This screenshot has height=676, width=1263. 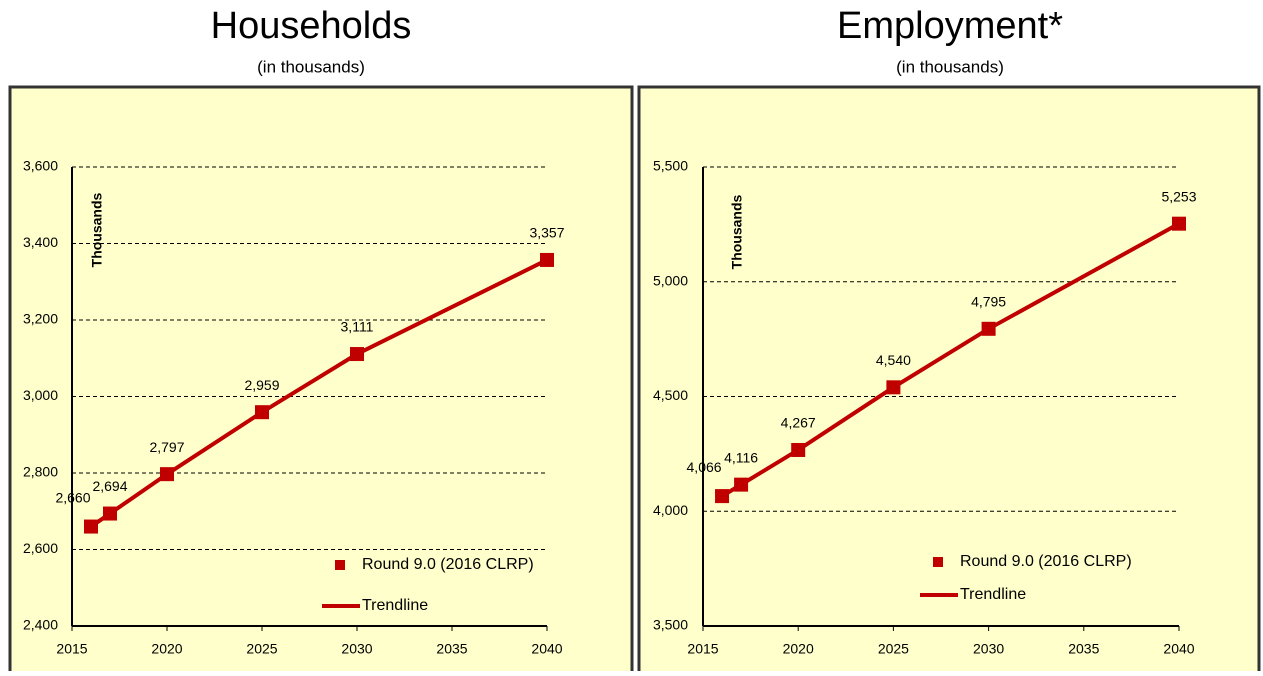 What do you see at coordinates (357, 327) in the screenshot?
I see `data-label: 3,111` at bounding box center [357, 327].